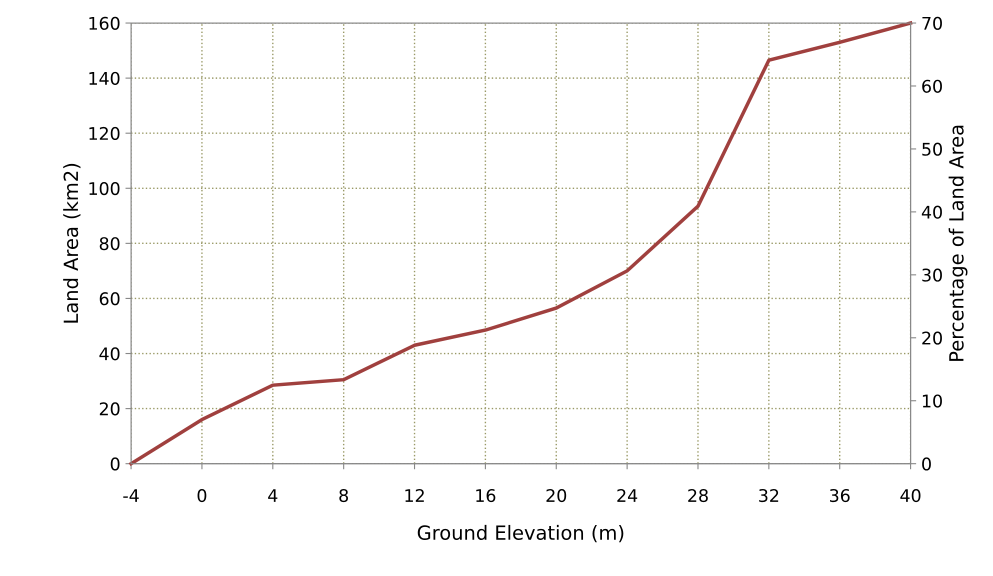  I want to click on y2-tick-label: 70, so click(932, 23).